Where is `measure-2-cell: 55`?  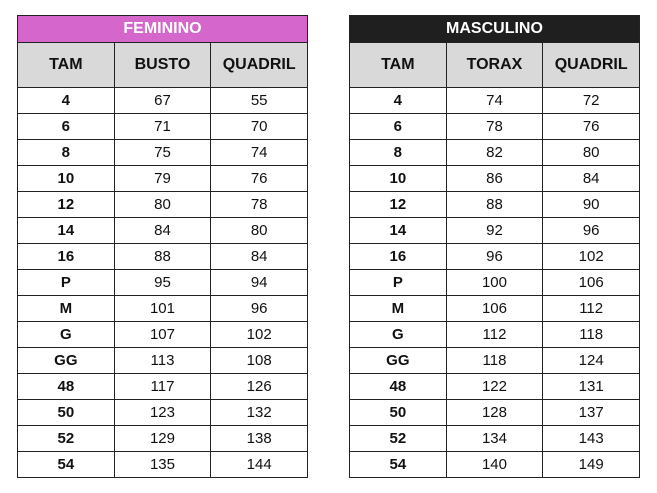 measure-2-cell: 55 is located at coordinates (259, 100).